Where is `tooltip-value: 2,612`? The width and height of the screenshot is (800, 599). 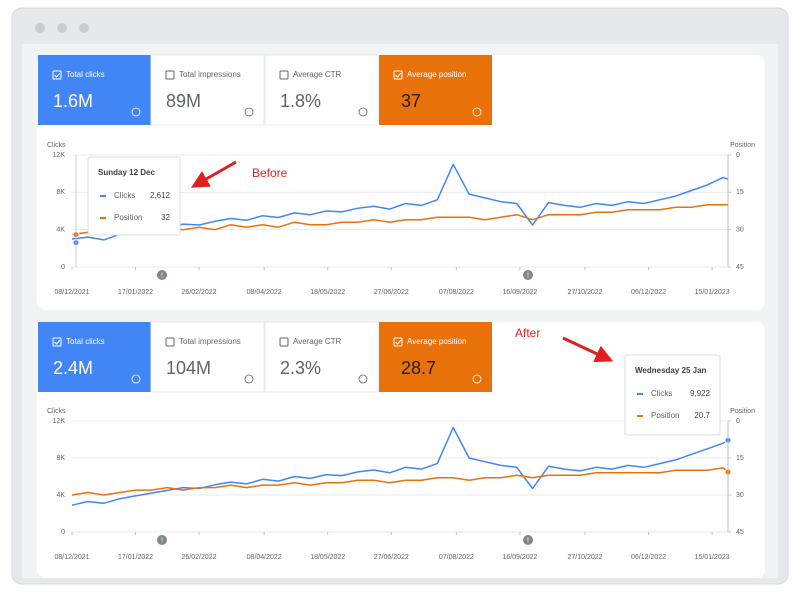
tooltip-value: 2,612 is located at coordinates (160, 195).